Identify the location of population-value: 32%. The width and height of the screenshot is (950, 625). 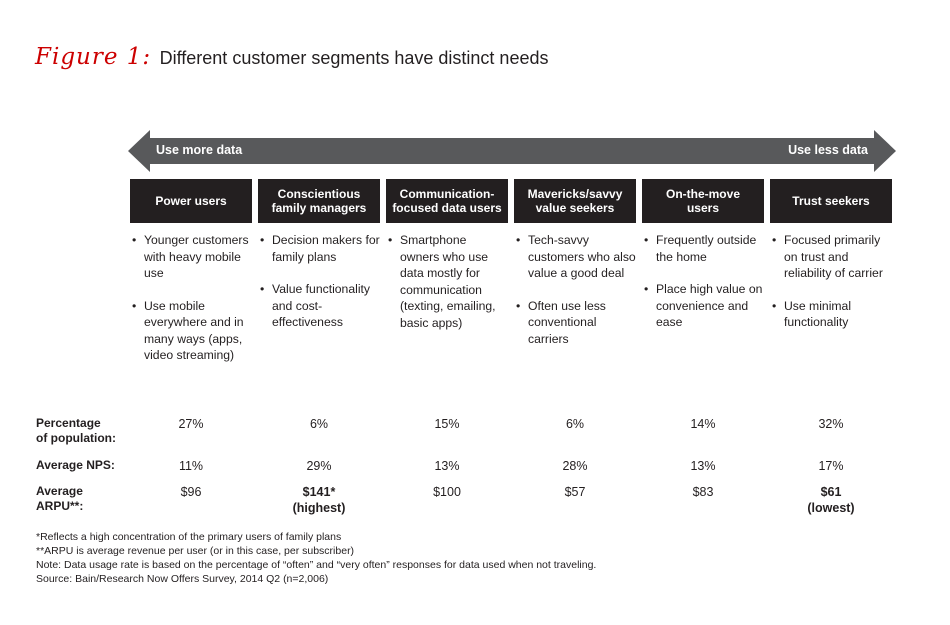
(831, 424).